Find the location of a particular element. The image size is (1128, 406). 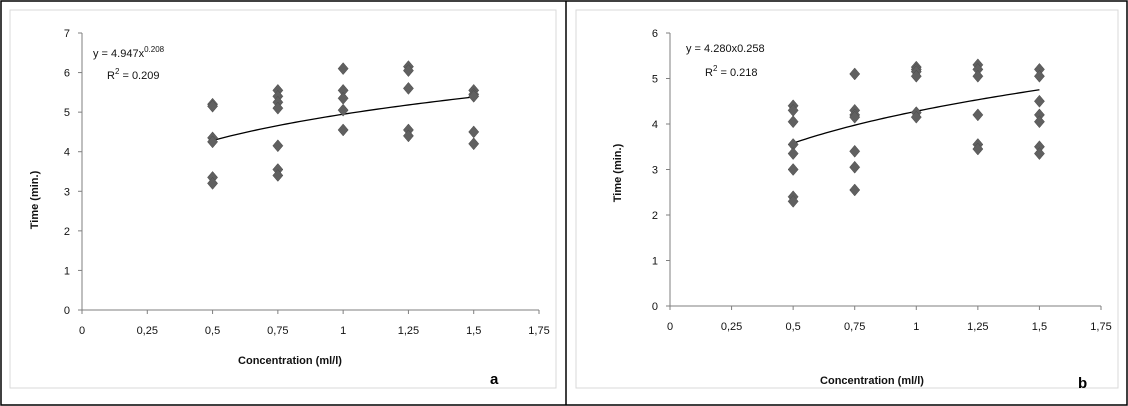

chart-b-r-squared: R2 = 0.218 is located at coordinates (731, 71).